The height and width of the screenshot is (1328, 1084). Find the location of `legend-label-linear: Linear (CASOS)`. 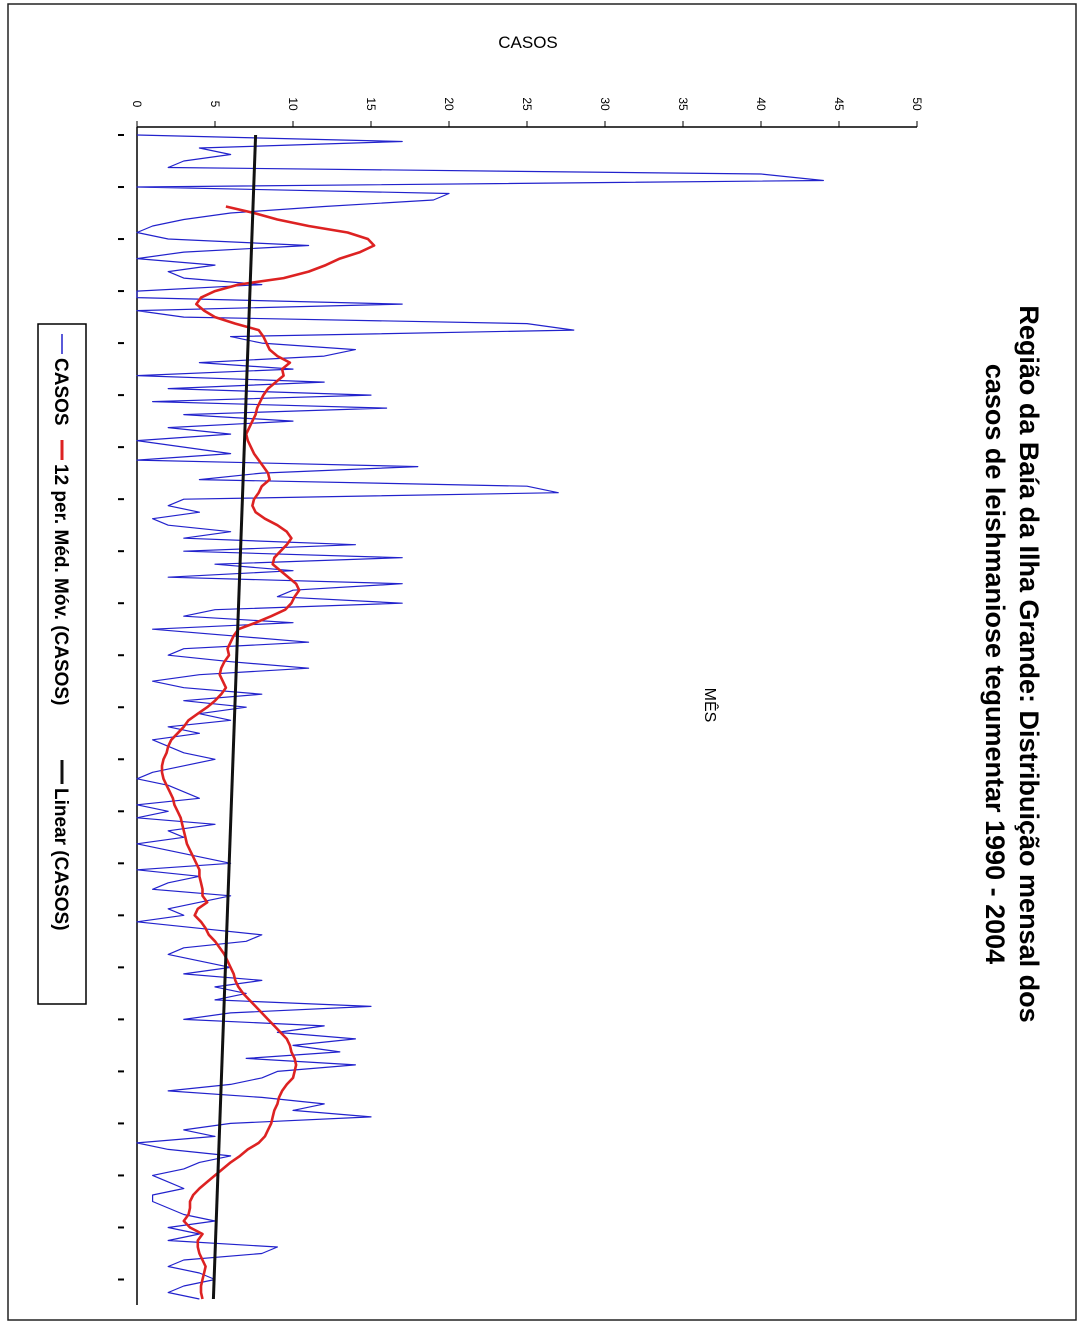

legend-label-linear: Linear (CASOS) is located at coordinates (60, 859).